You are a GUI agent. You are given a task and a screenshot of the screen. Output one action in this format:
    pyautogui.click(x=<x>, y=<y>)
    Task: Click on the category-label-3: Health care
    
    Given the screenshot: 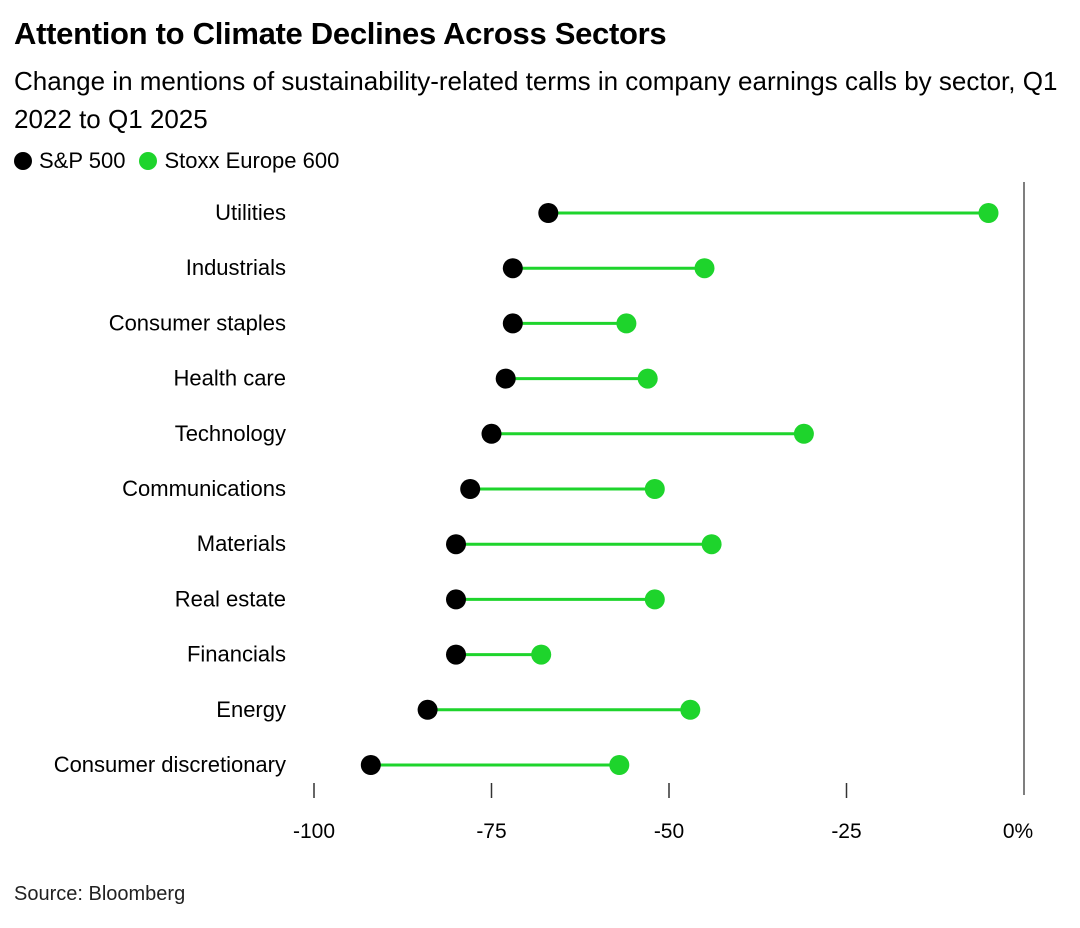 What is the action you would take?
    pyautogui.click(x=229, y=378)
    